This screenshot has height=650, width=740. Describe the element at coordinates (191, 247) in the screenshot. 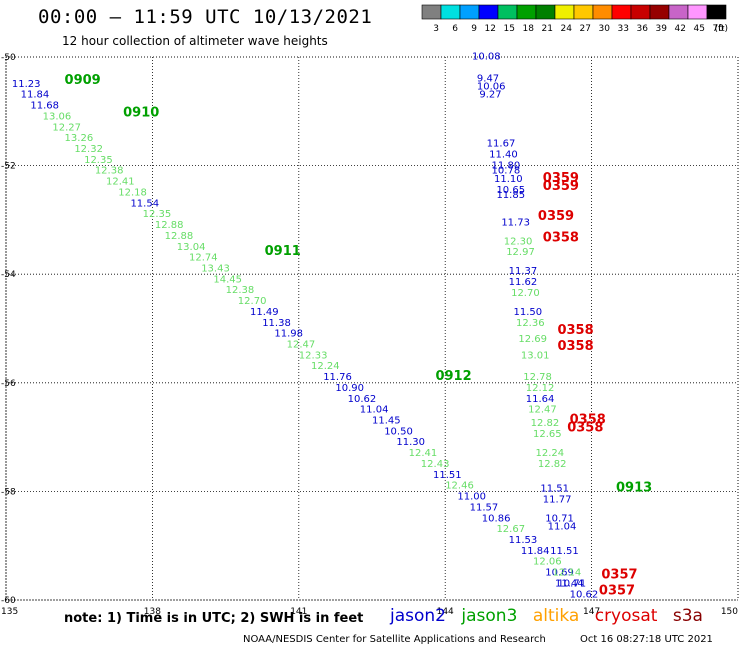

I see `observation-jason3_light: 13.04` at that location.